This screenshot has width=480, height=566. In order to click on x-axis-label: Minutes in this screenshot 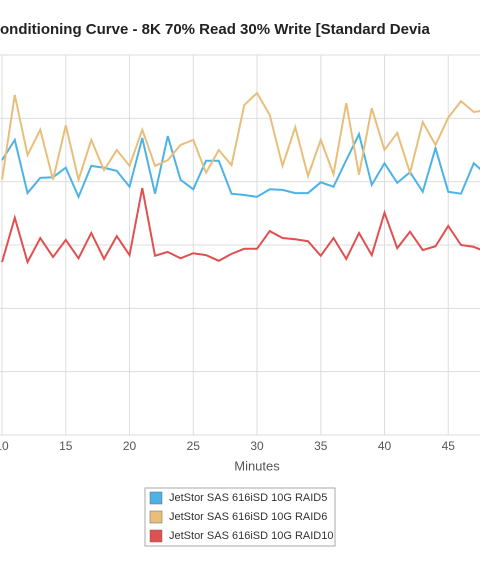, I will do `click(257, 465)`.